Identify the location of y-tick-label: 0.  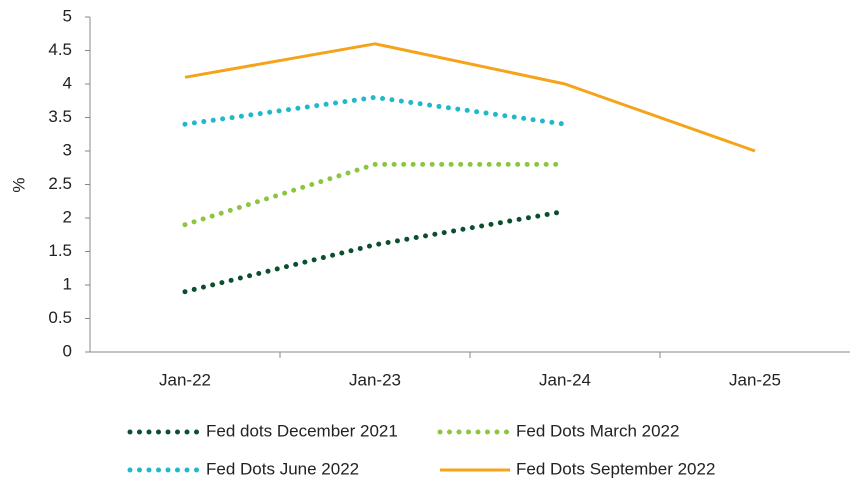
(67, 350).